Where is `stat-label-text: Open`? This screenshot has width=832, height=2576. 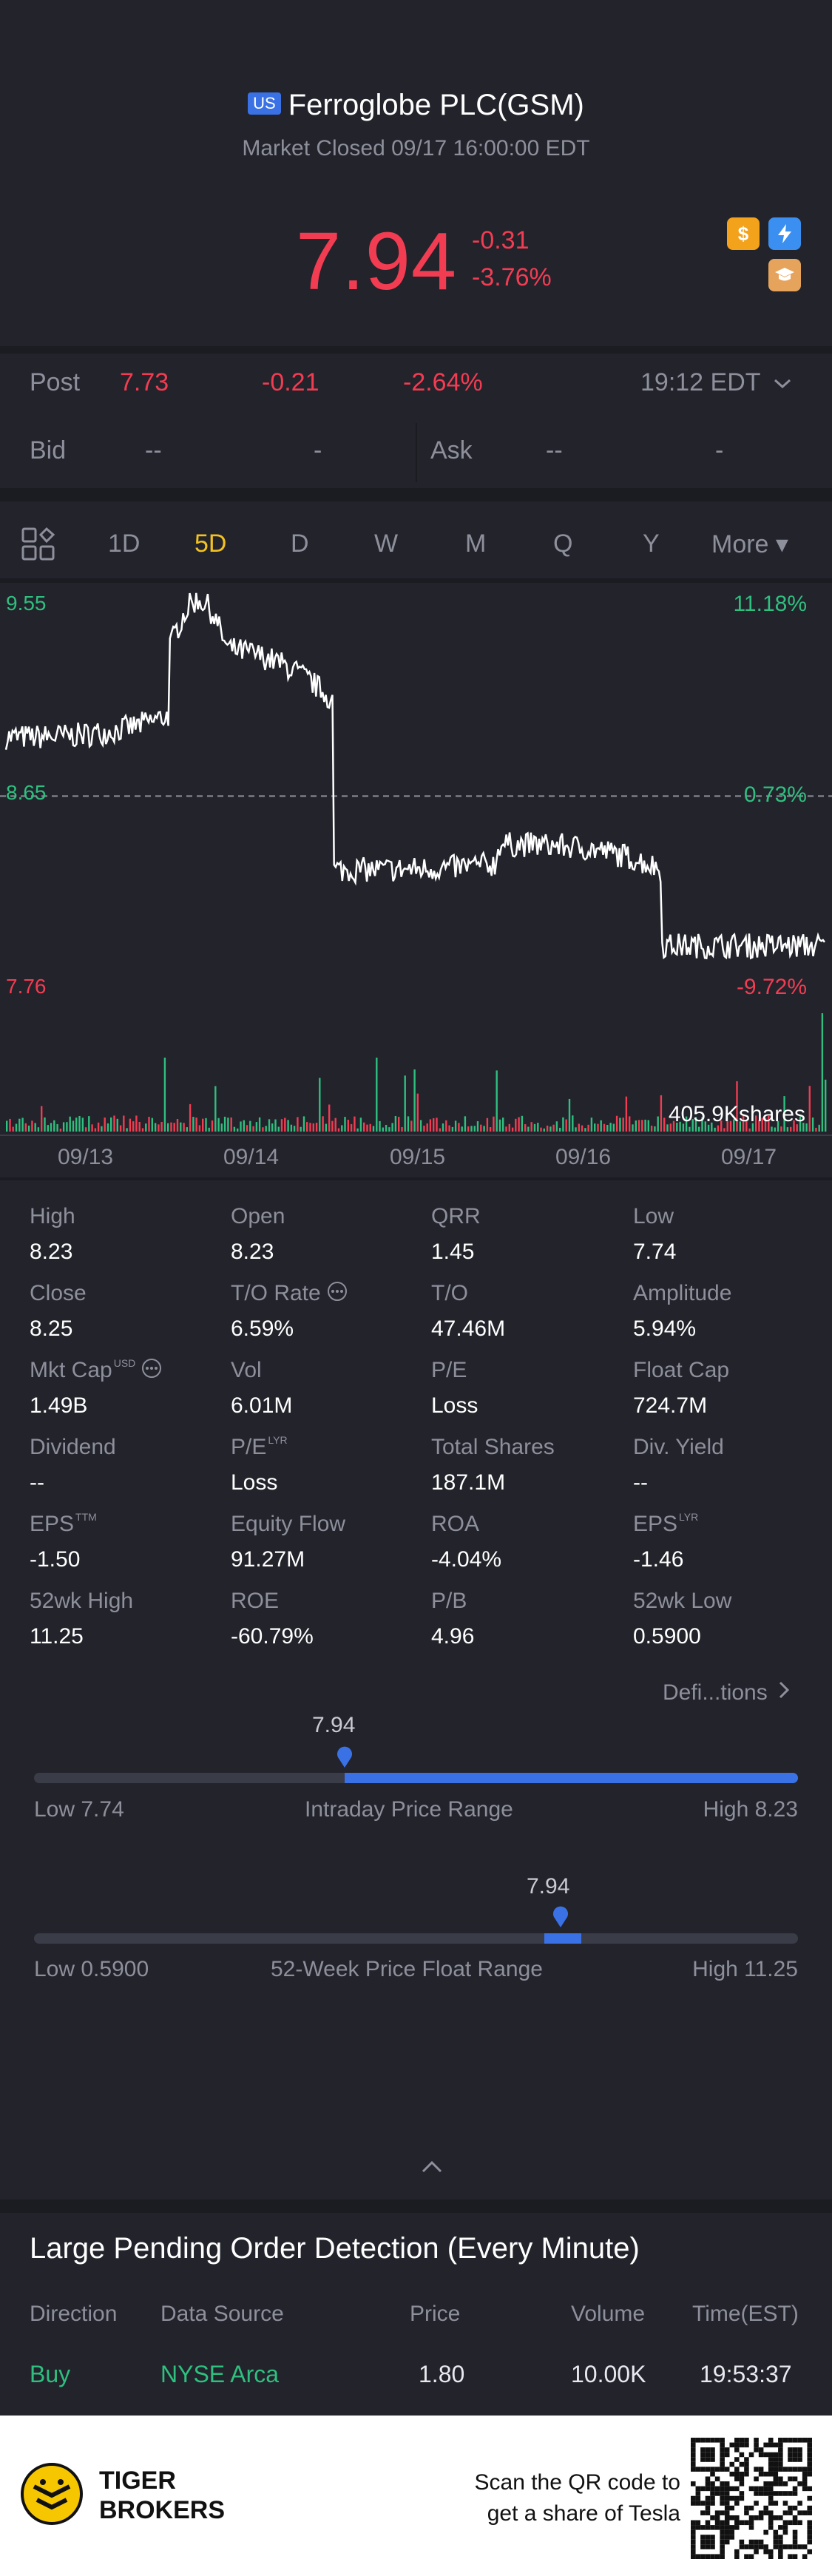 stat-label-text: Open is located at coordinates (258, 1216).